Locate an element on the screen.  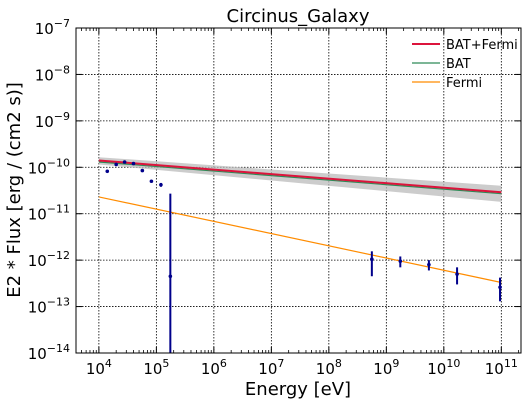
y-tick-label: 10⁻⁹ is located at coordinates (52, 120).